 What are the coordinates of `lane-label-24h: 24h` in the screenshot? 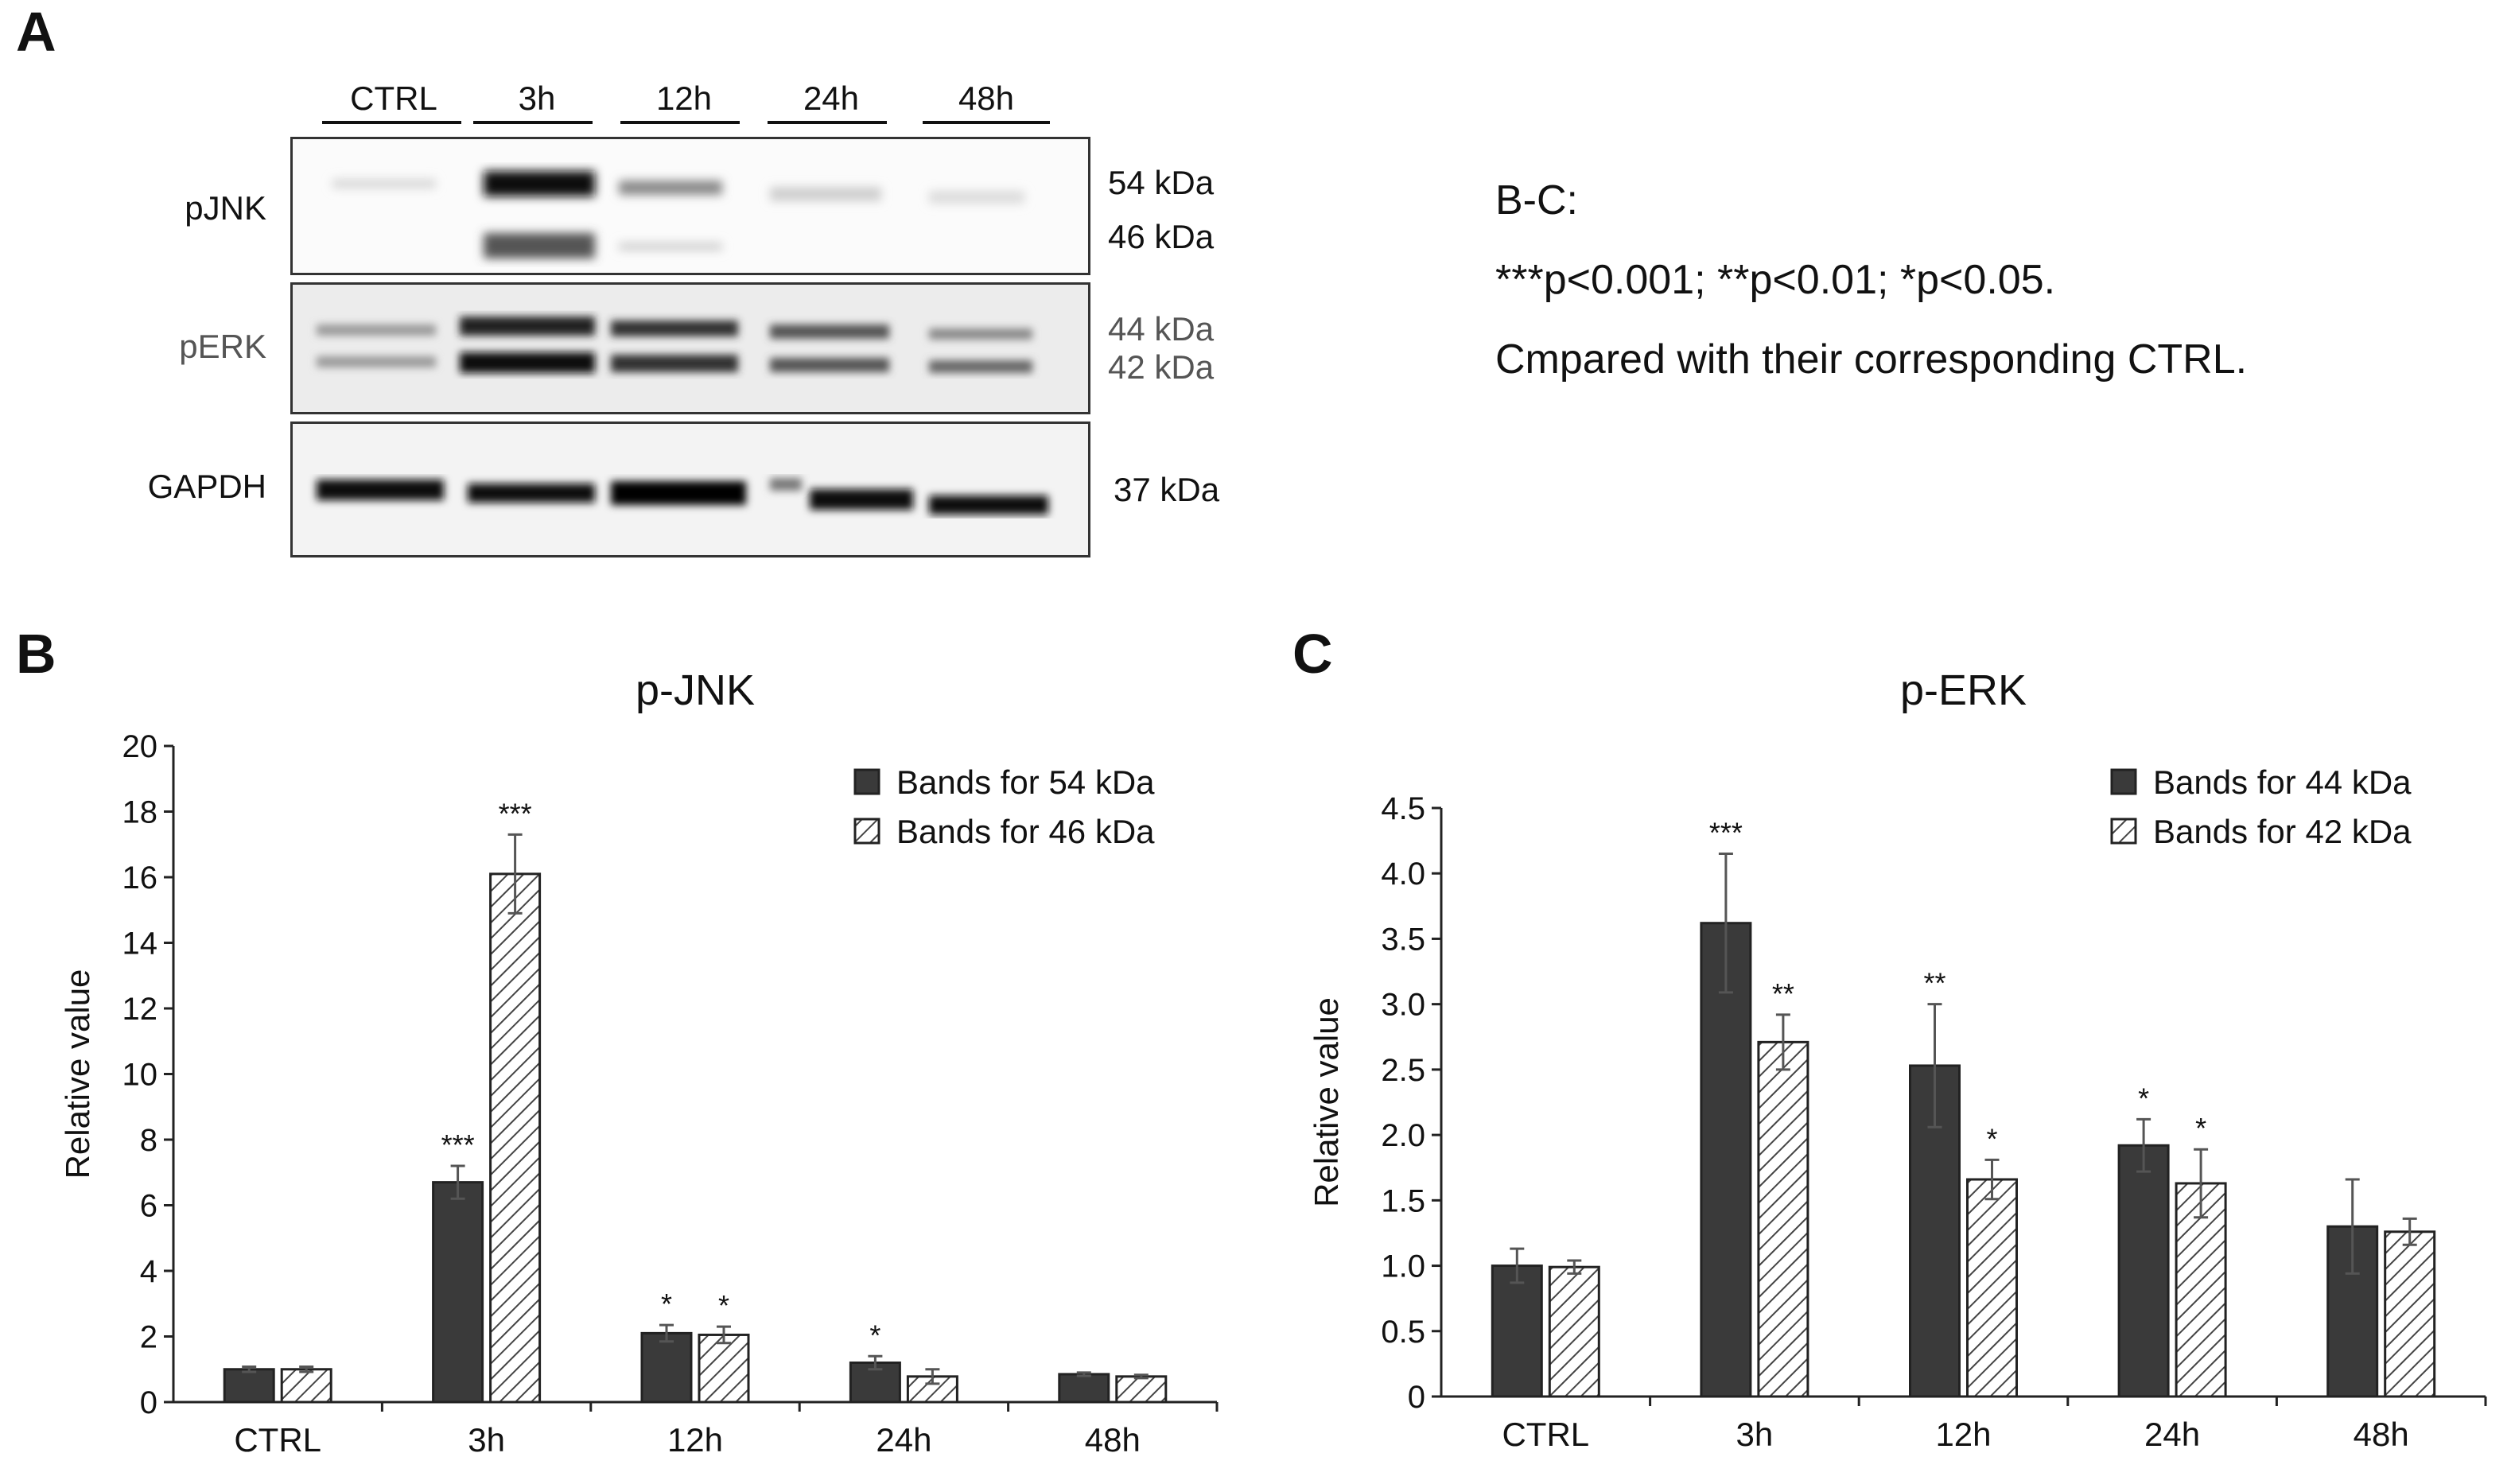 It's located at (831, 98).